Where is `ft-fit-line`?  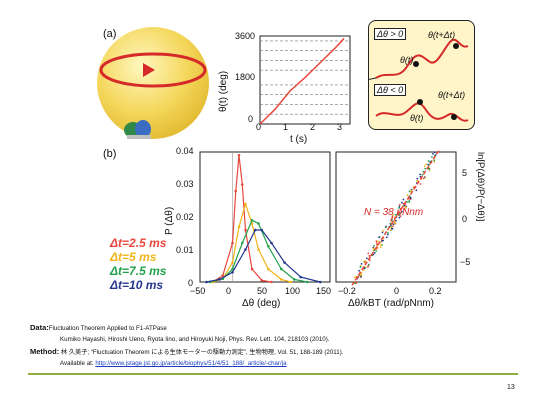
ft-fit-line is located at coordinates (396, 218).